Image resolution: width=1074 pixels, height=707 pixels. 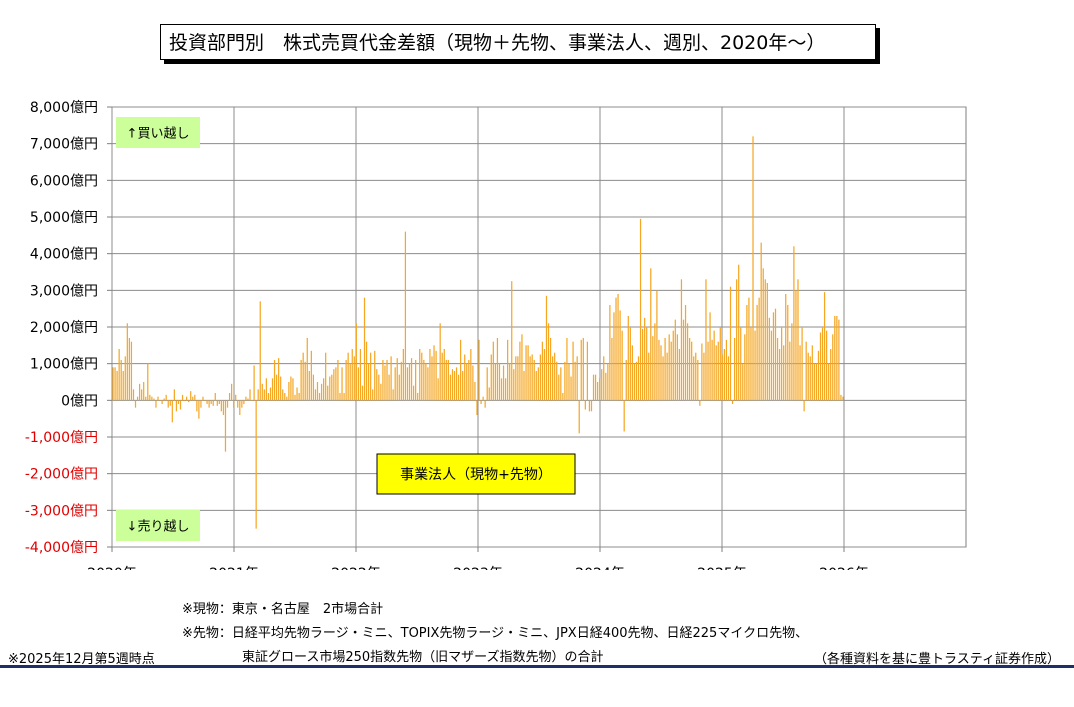 What do you see at coordinates (423, 657) in the screenshot?
I see `note-futures-line2: 東証グロース市場250指数先物（旧マザーズ指数先物）の合計` at bounding box center [423, 657].